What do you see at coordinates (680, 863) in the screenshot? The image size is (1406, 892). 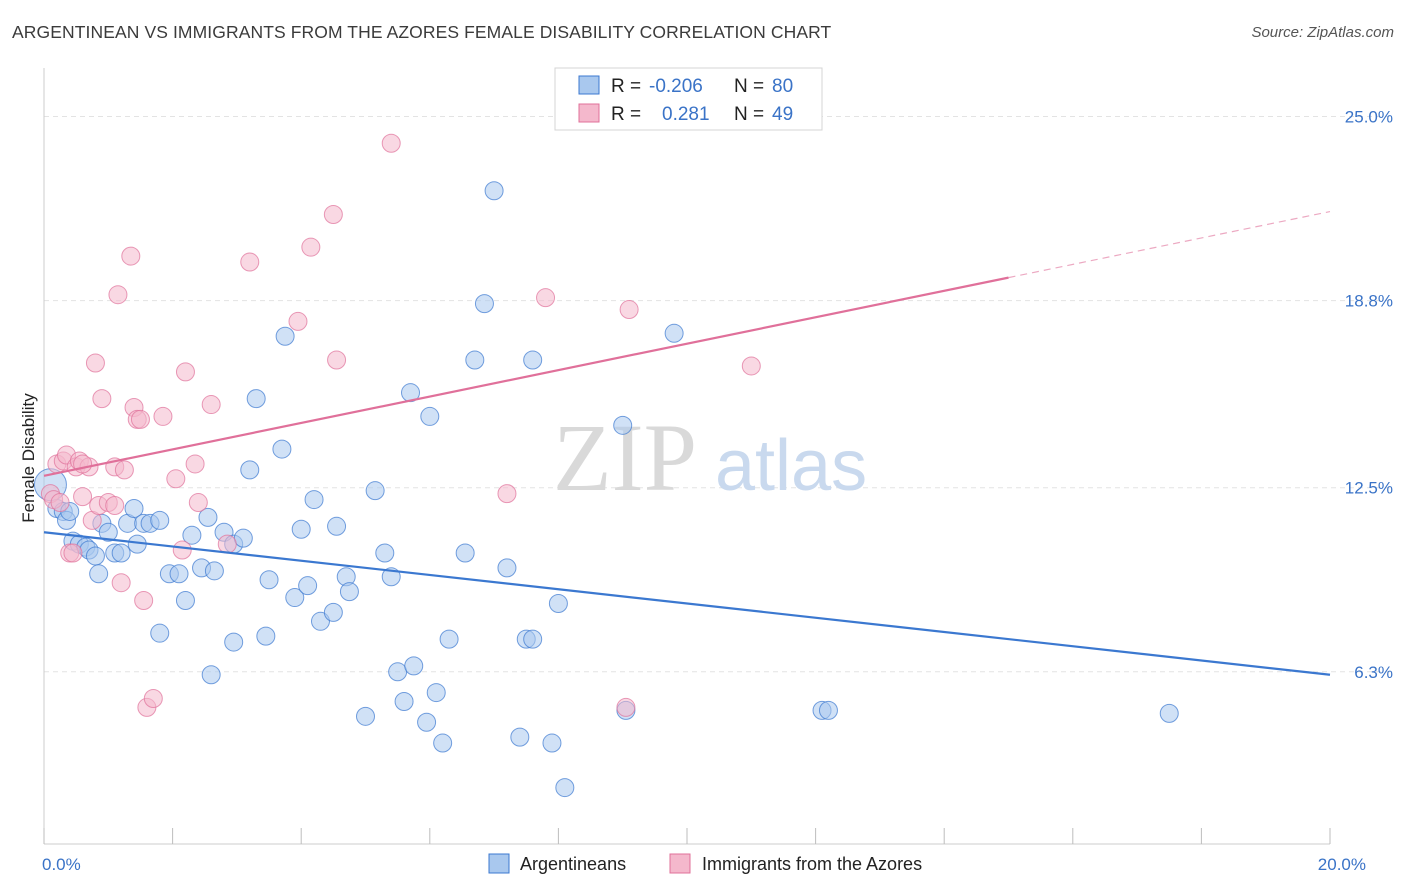 I see `bottom-legend-swatch-pink` at bounding box center [680, 863].